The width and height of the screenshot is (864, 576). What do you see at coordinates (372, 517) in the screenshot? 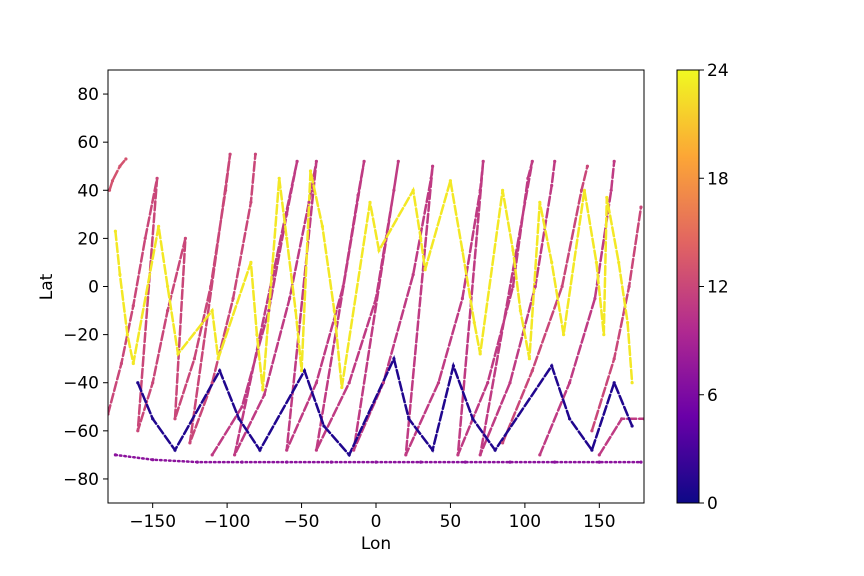
I see `x-axis: −150 −100 −50 0 50 100 150` at bounding box center [372, 517].